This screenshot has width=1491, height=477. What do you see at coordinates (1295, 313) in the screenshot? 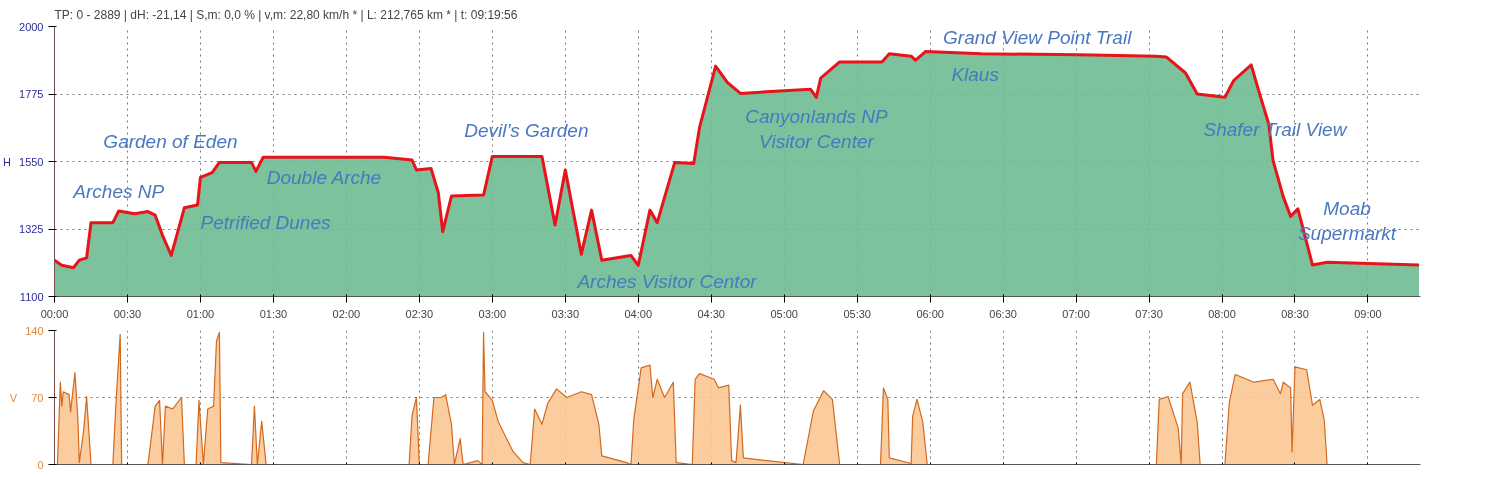
I see `x-tick-label: 08:30` at bounding box center [1295, 313].